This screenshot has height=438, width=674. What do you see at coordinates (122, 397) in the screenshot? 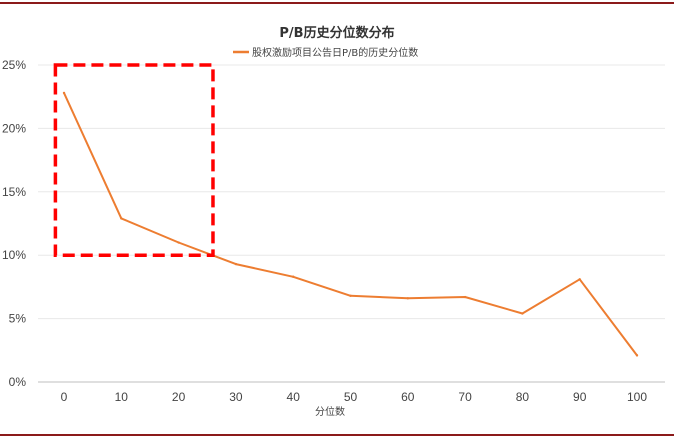
I see `x-tick-label: 10` at bounding box center [122, 397].